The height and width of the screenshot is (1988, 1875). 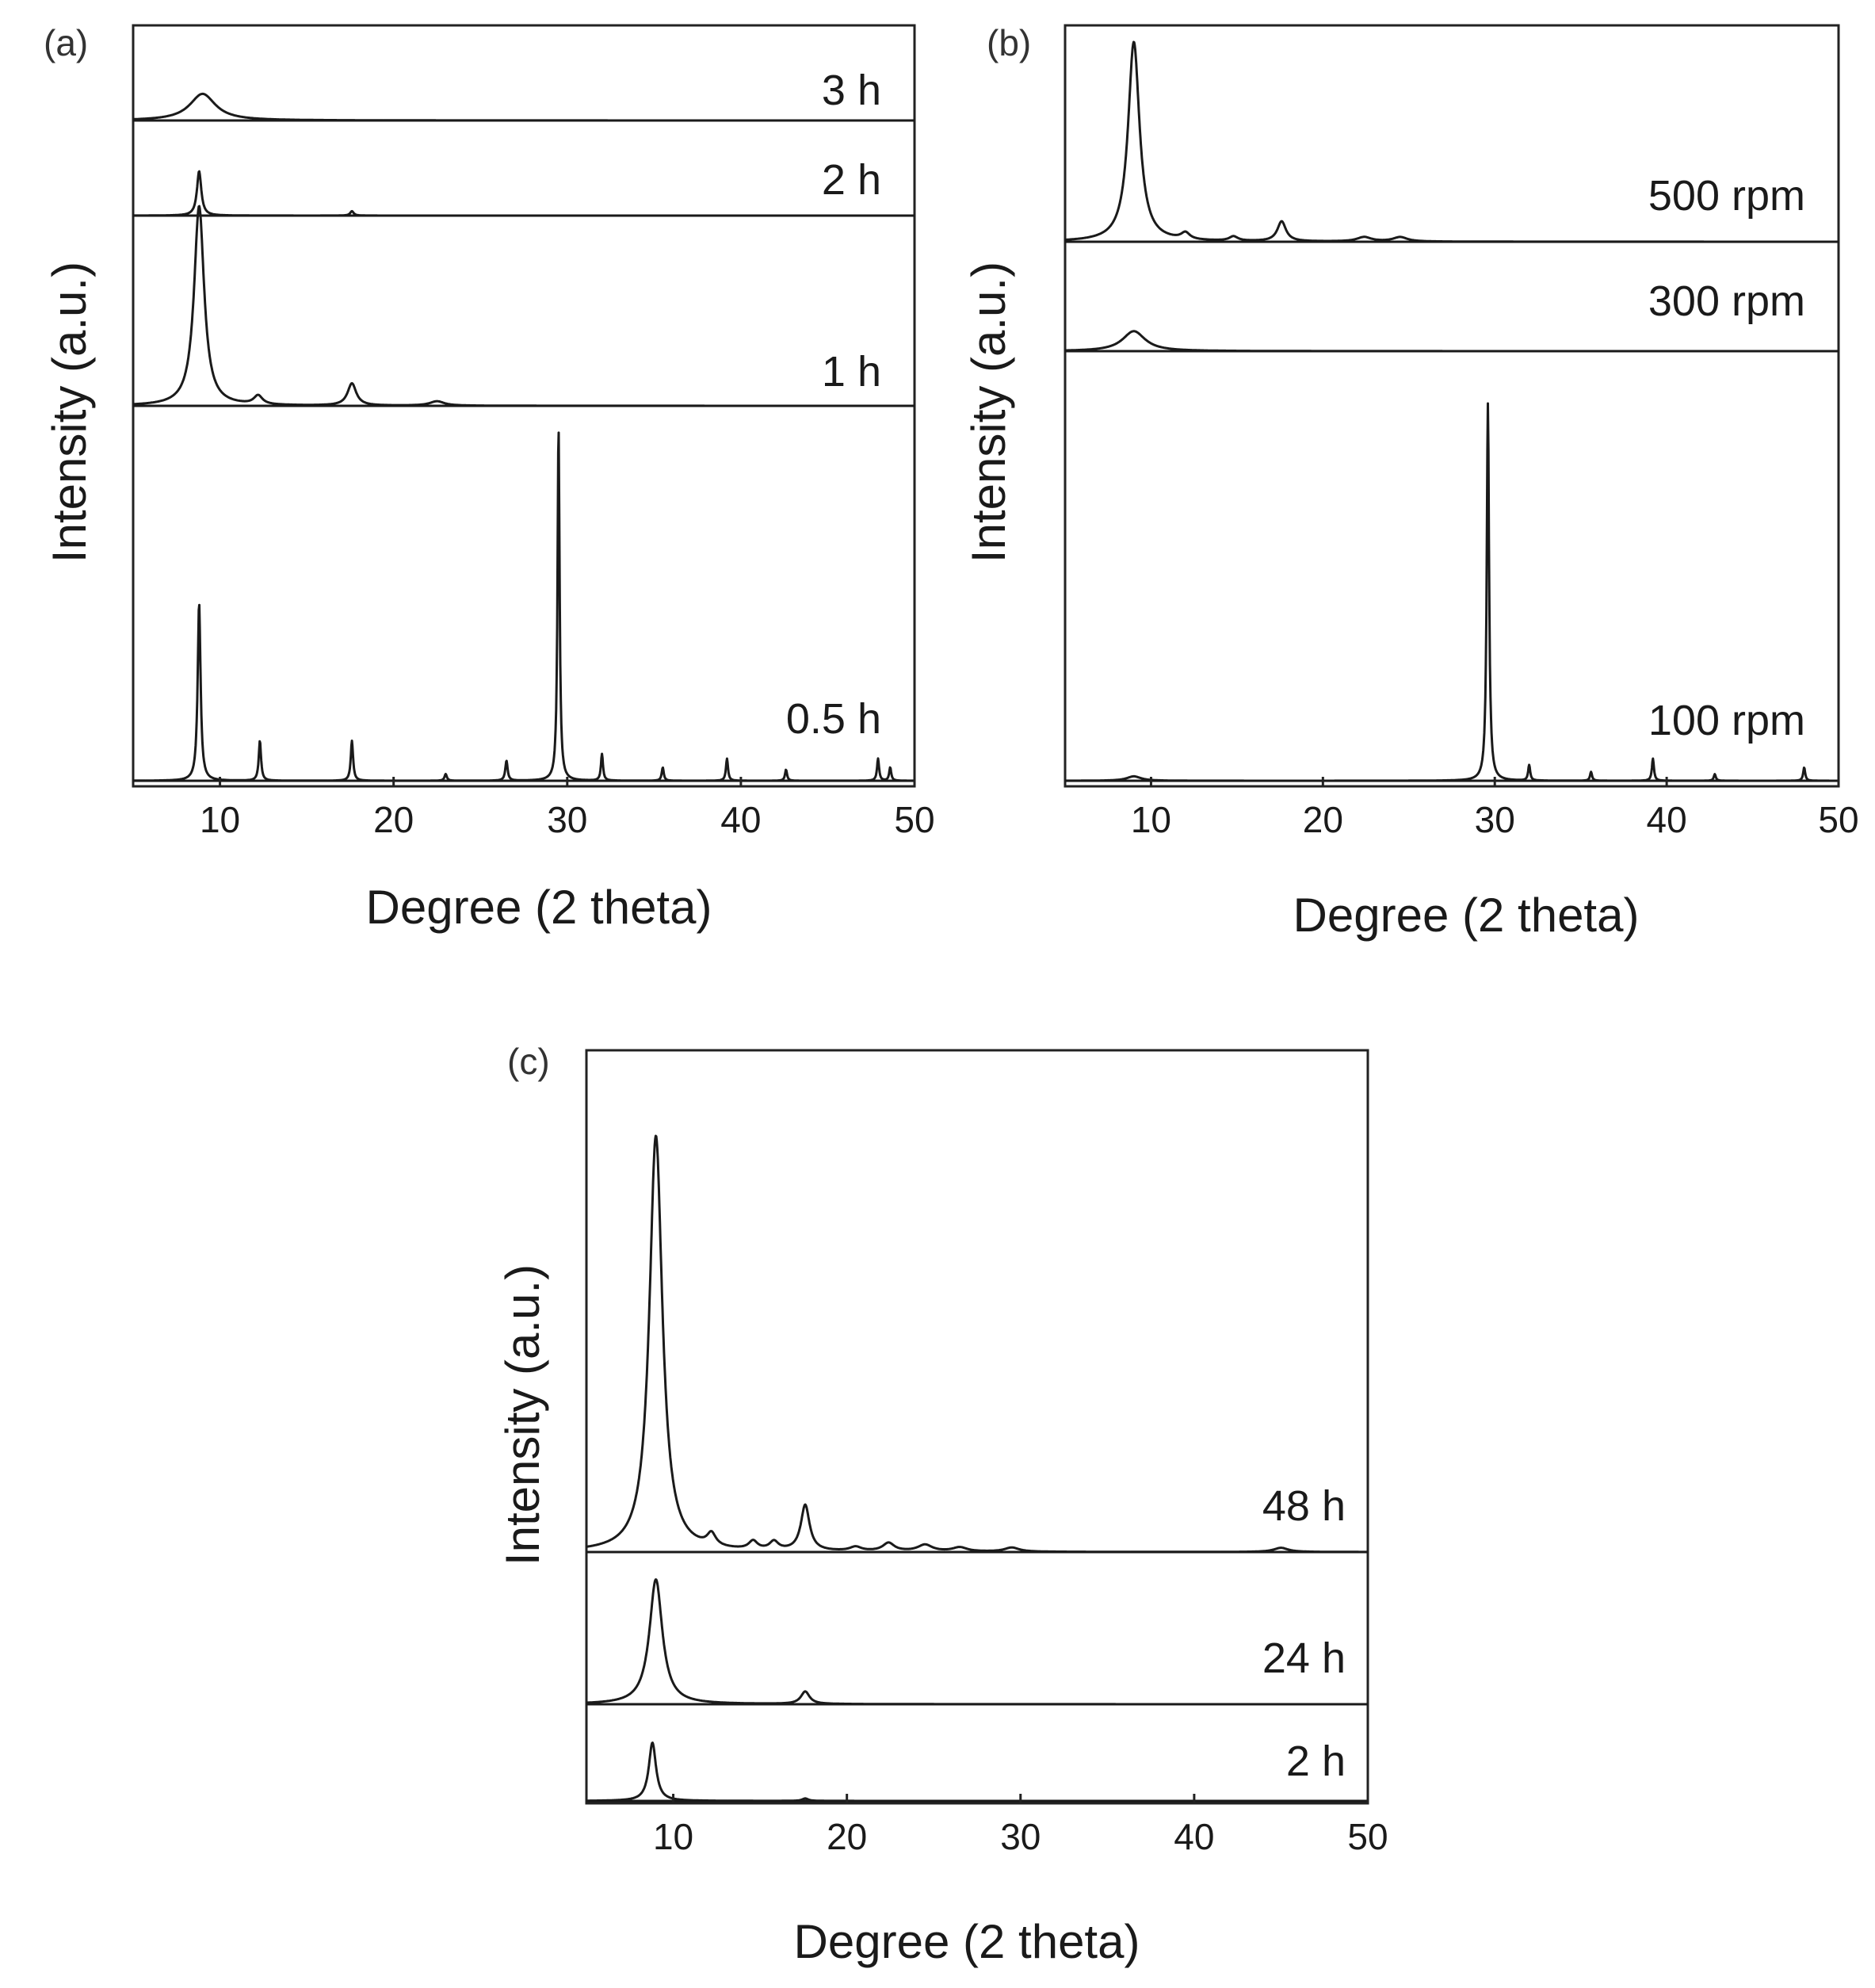 What do you see at coordinates (978, 1344) in the screenshot?
I see `trace-48-h` at bounding box center [978, 1344].